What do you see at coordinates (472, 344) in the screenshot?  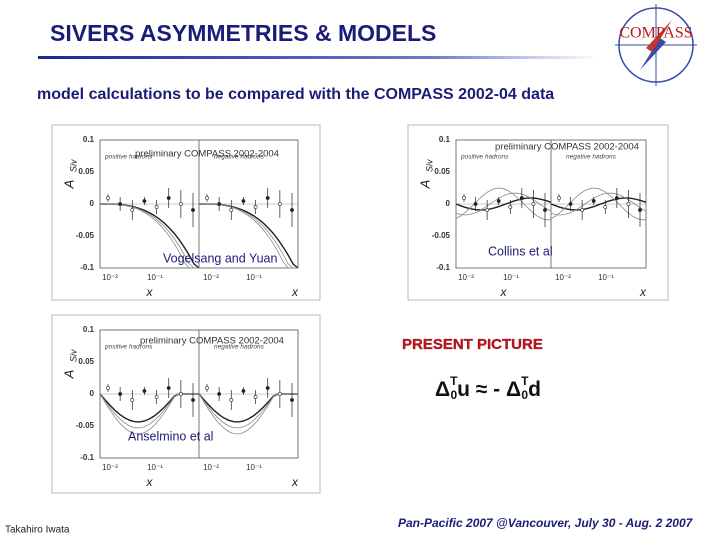 I see `present-heading: PRESENT PICTURE` at bounding box center [472, 344].